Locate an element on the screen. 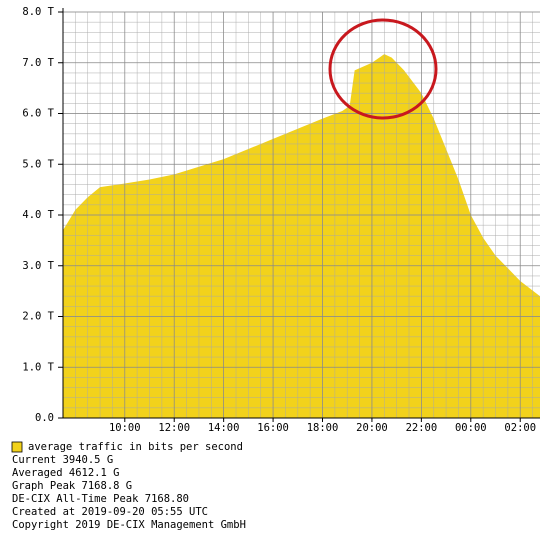  info-line: DE-CIX All-Time Peak 7168.80 is located at coordinates (100, 499).